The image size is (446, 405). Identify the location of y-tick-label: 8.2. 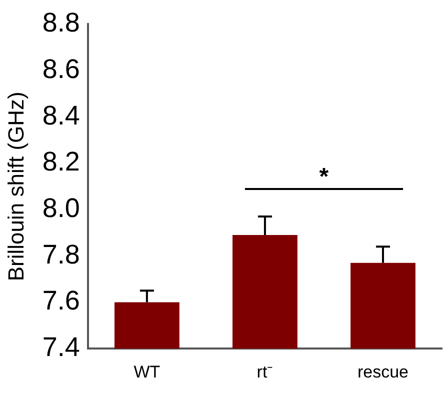
(61, 161).